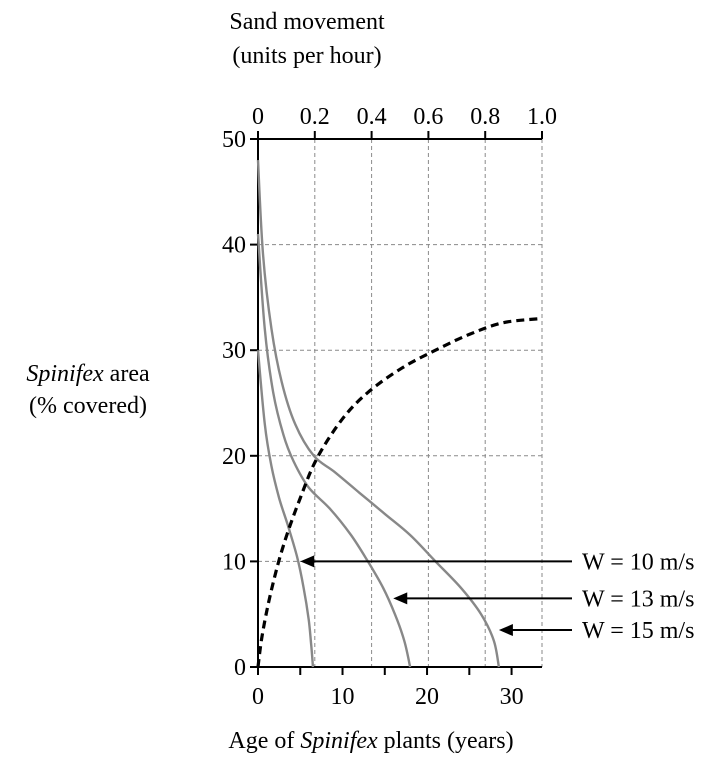 Image resolution: width=721 pixels, height=760 pixels. I want to click on top-axis-tick-label: 1.0, so click(542, 117).